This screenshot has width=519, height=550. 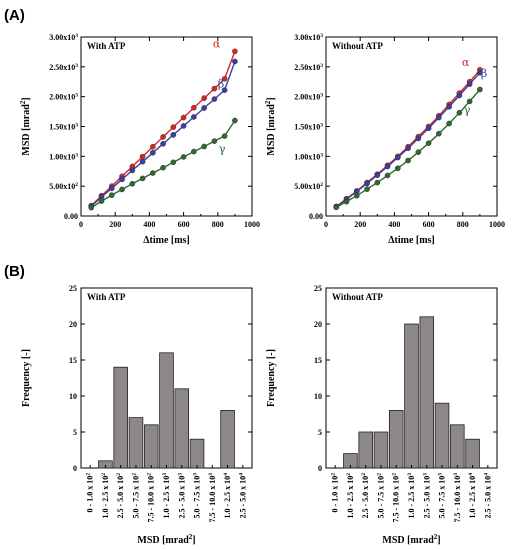 What do you see at coordinates (135, 496) in the screenshot?
I see `x-tick-label: 5.0 - 7.5 x 102` at bounding box center [135, 496].